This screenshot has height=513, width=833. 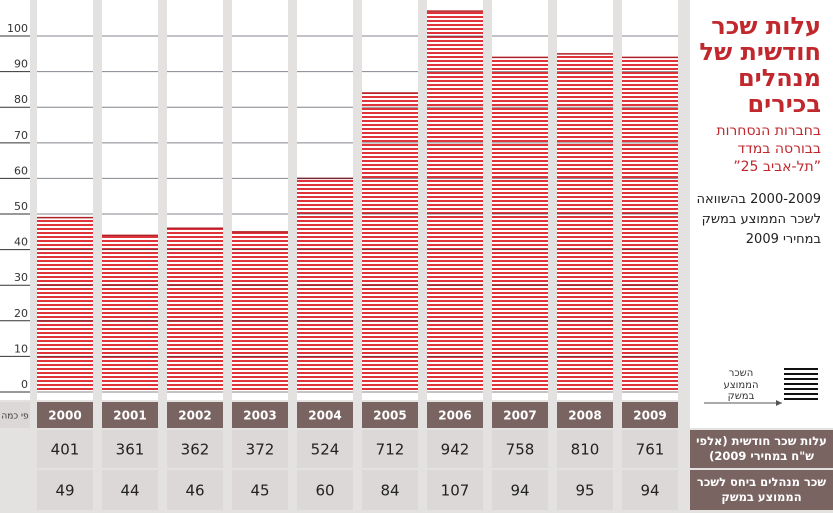 I want to click on ratio-value: 107, so click(x=455, y=491).